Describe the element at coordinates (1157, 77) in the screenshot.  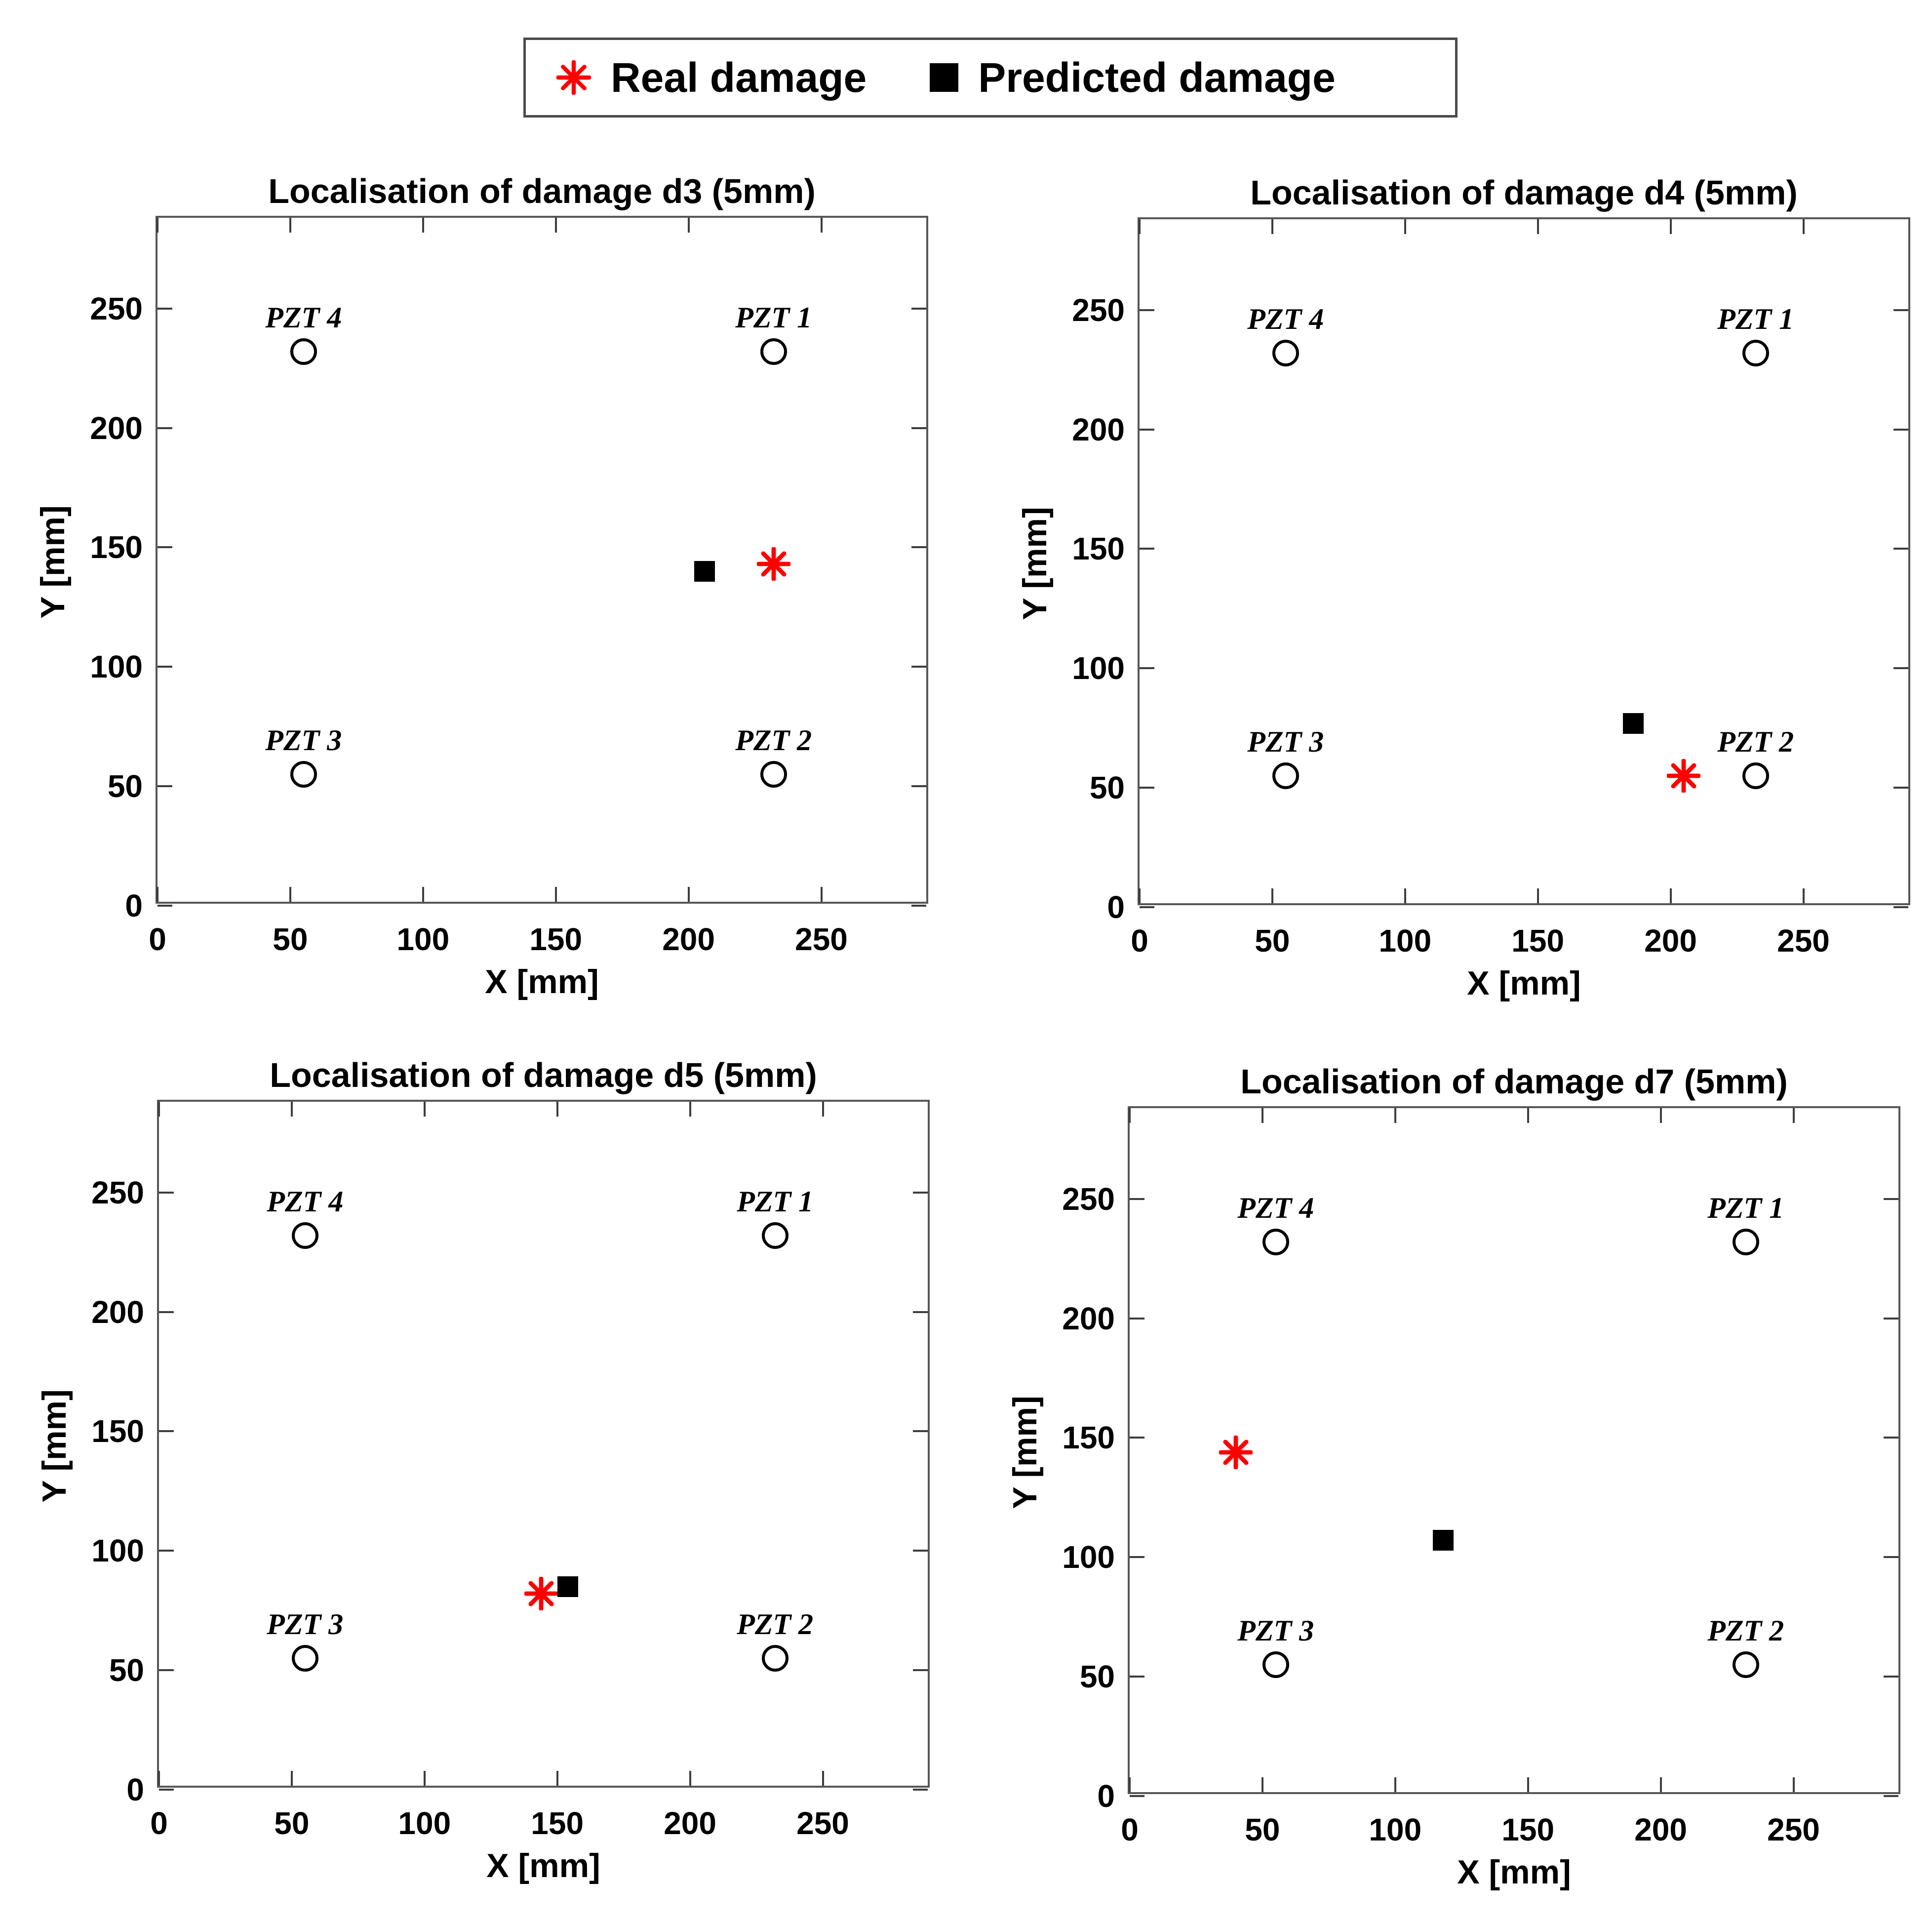
I see `legend-label-predicted-damage: Predicted damage` at that location.